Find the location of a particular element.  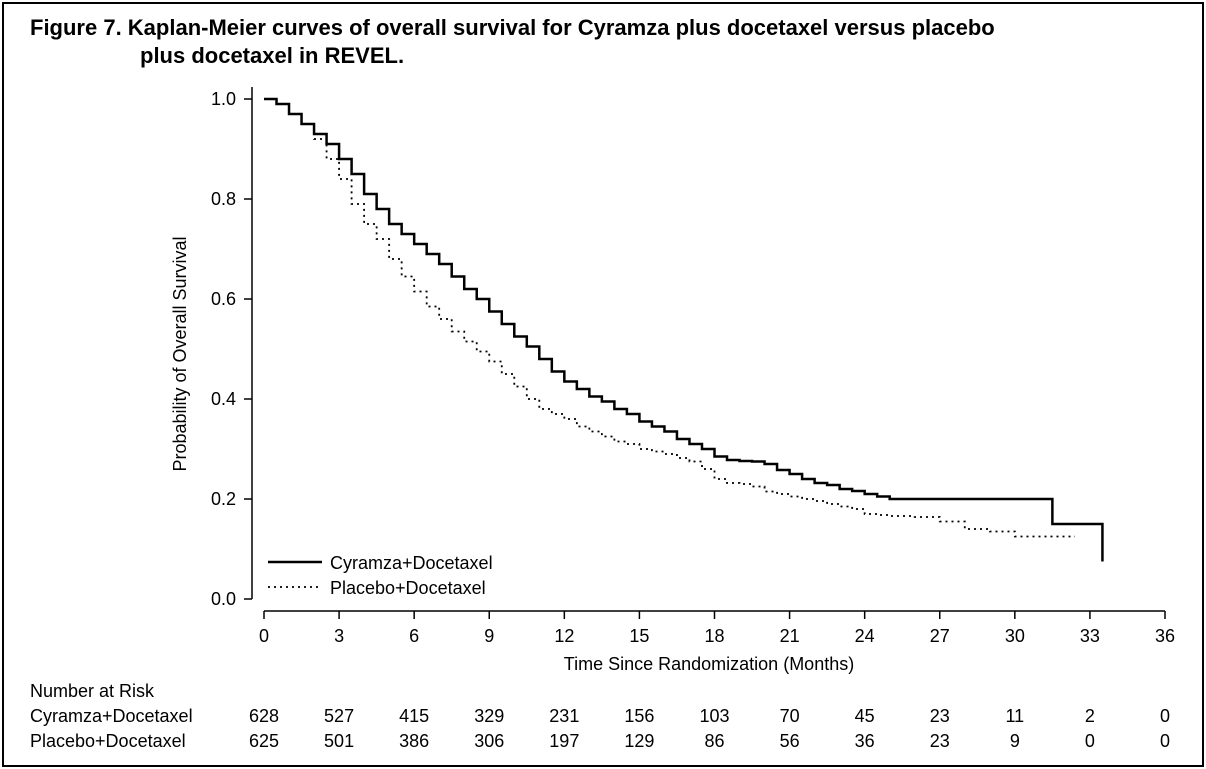

y-tick-label: 0.6 is located at coordinates (223, 299).